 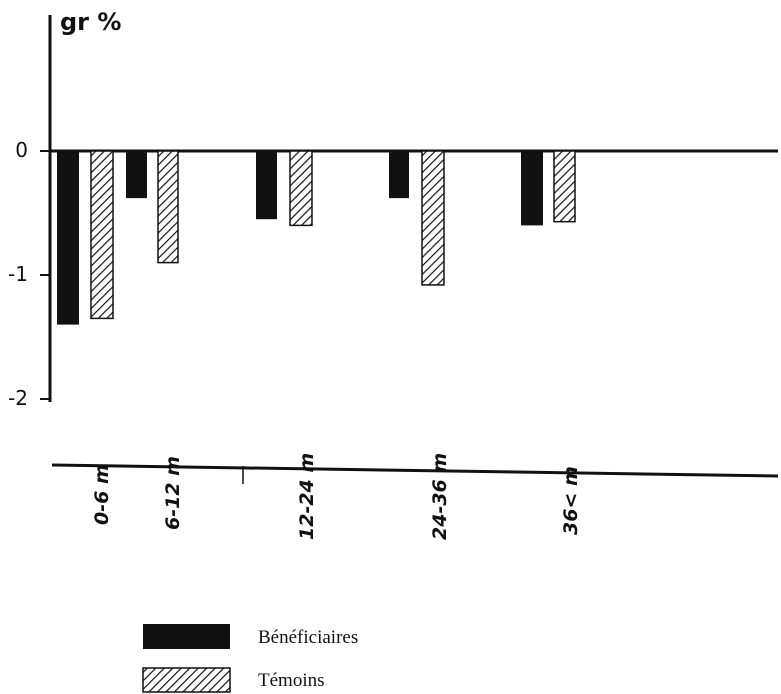 What do you see at coordinates (307, 496) in the screenshot?
I see `category-label: 12-24 m` at bounding box center [307, 496].